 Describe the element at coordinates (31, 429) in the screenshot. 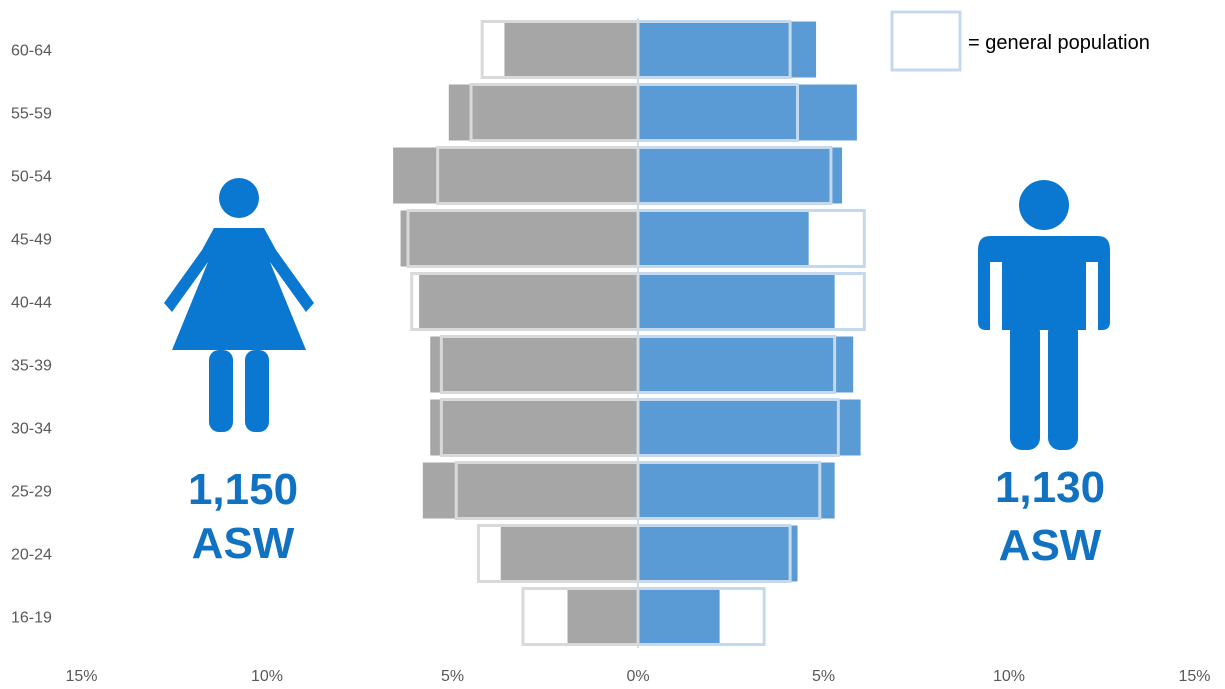

I see `age-label-30-34: 30-34` at that location.